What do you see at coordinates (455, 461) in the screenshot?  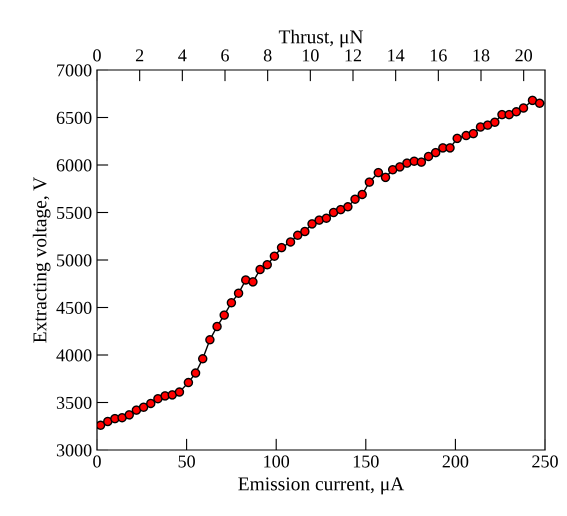 I see `x-tick-label: 200` at bounding box center [455, 461].